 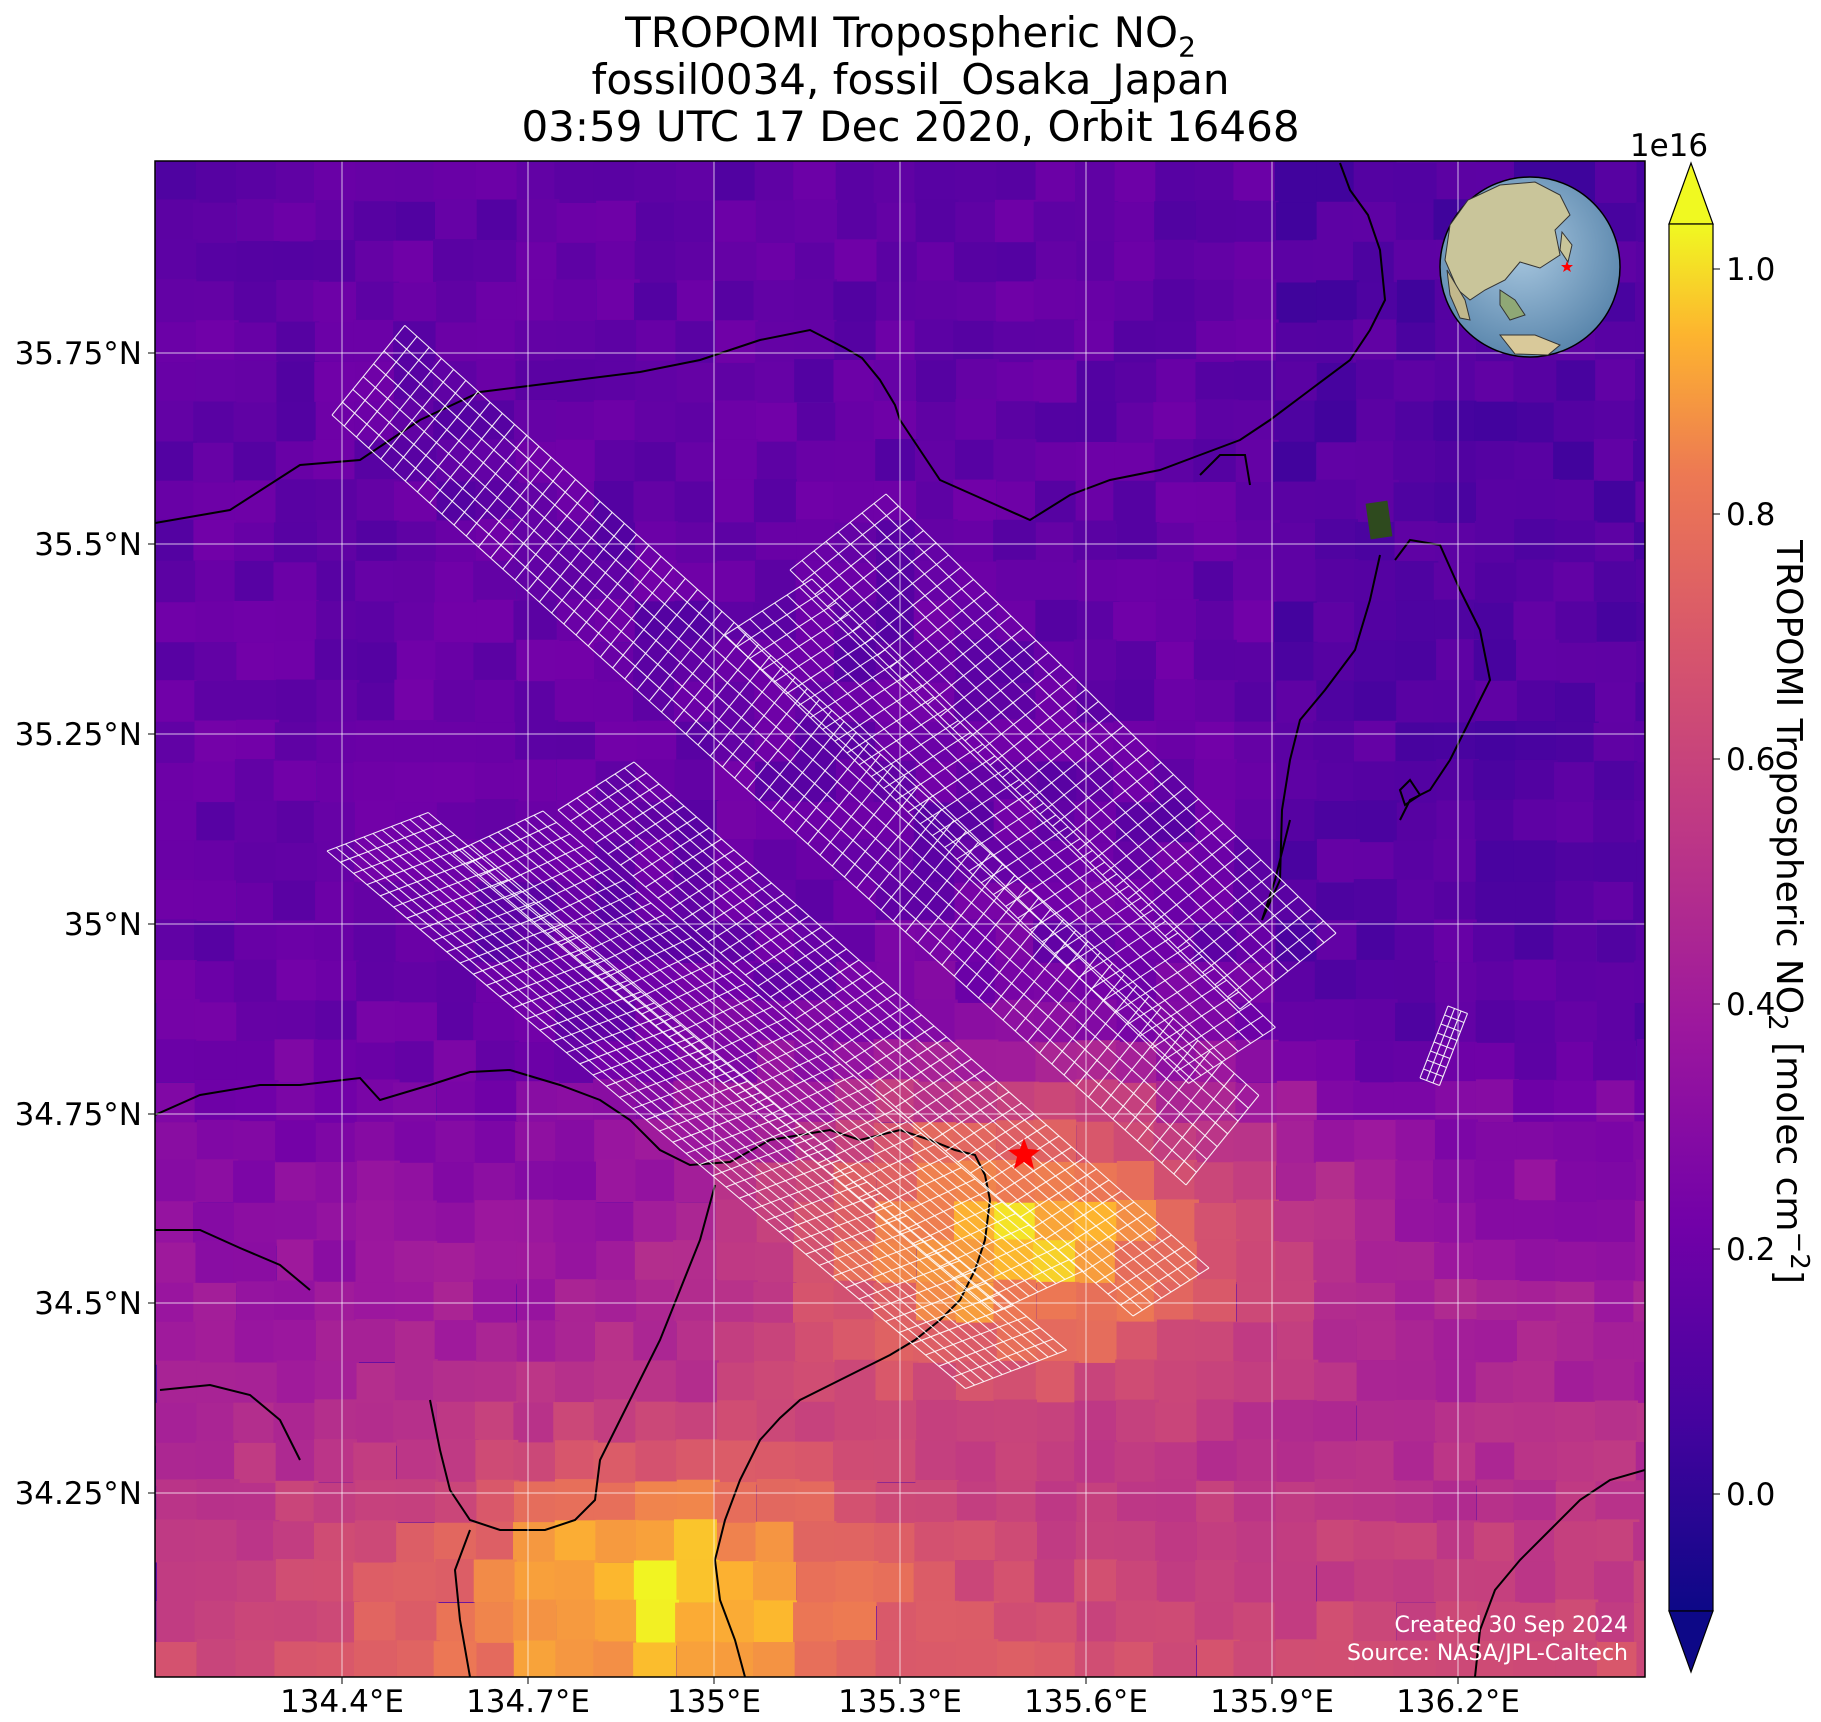 What do you see at coordinates (1750, 1495) in the screenshot?
I see `colorbar-tick-label: 0.0` at bounding box center [1750, 1495].